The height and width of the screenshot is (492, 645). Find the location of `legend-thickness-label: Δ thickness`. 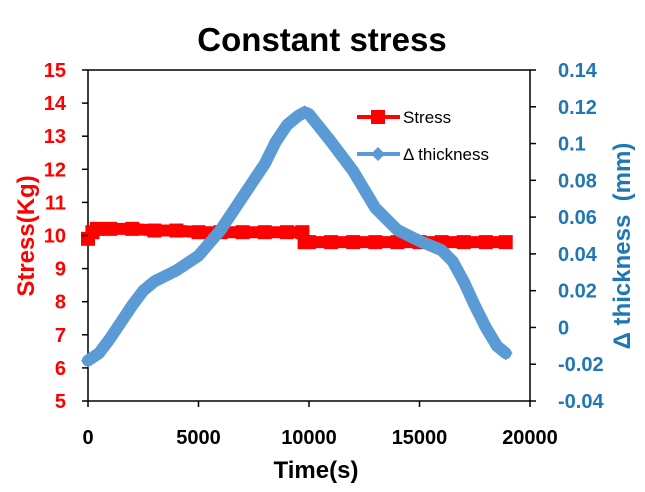

legend-thickness-label: Δ thickness is located at coordinates (446, 154).